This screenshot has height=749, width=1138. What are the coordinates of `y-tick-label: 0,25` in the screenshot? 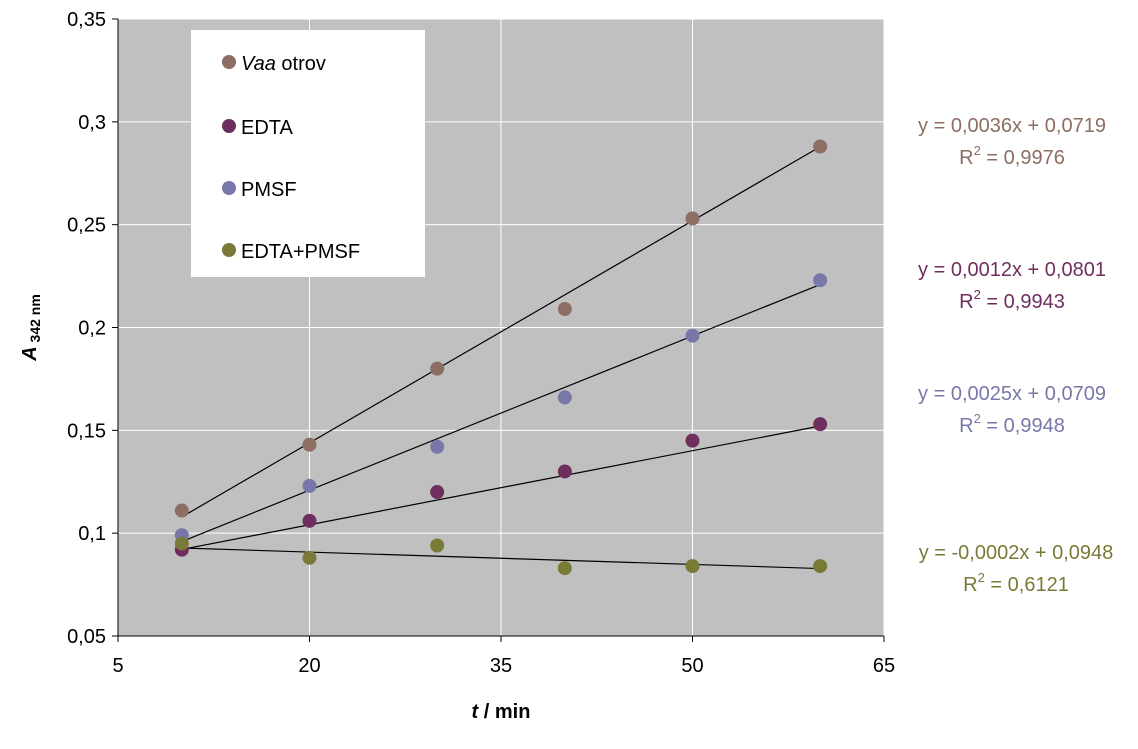 It's located at (86, 226).